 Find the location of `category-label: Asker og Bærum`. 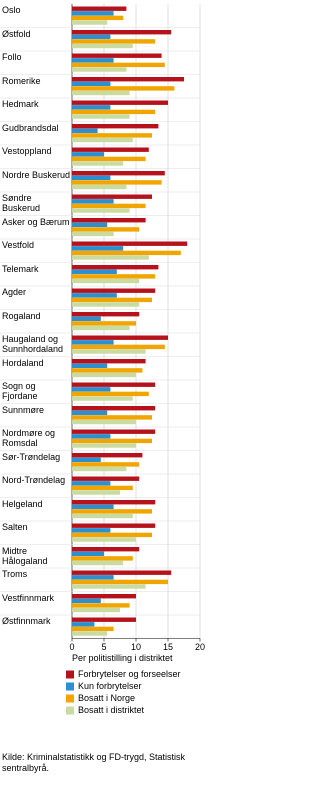

category-label: Asker og Bærum is located at coordinates (36, 221).